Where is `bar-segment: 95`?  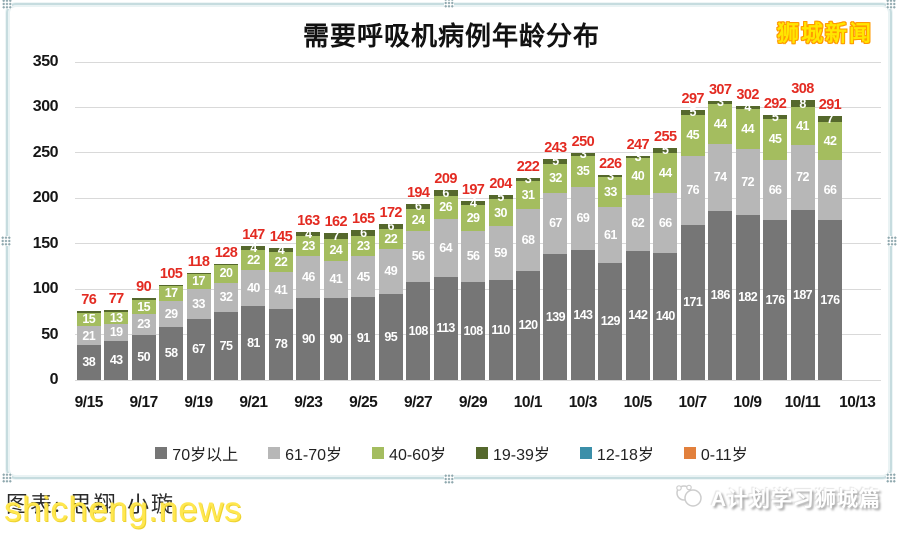
bar-segment: 95 is located at coordinates (390, 336).